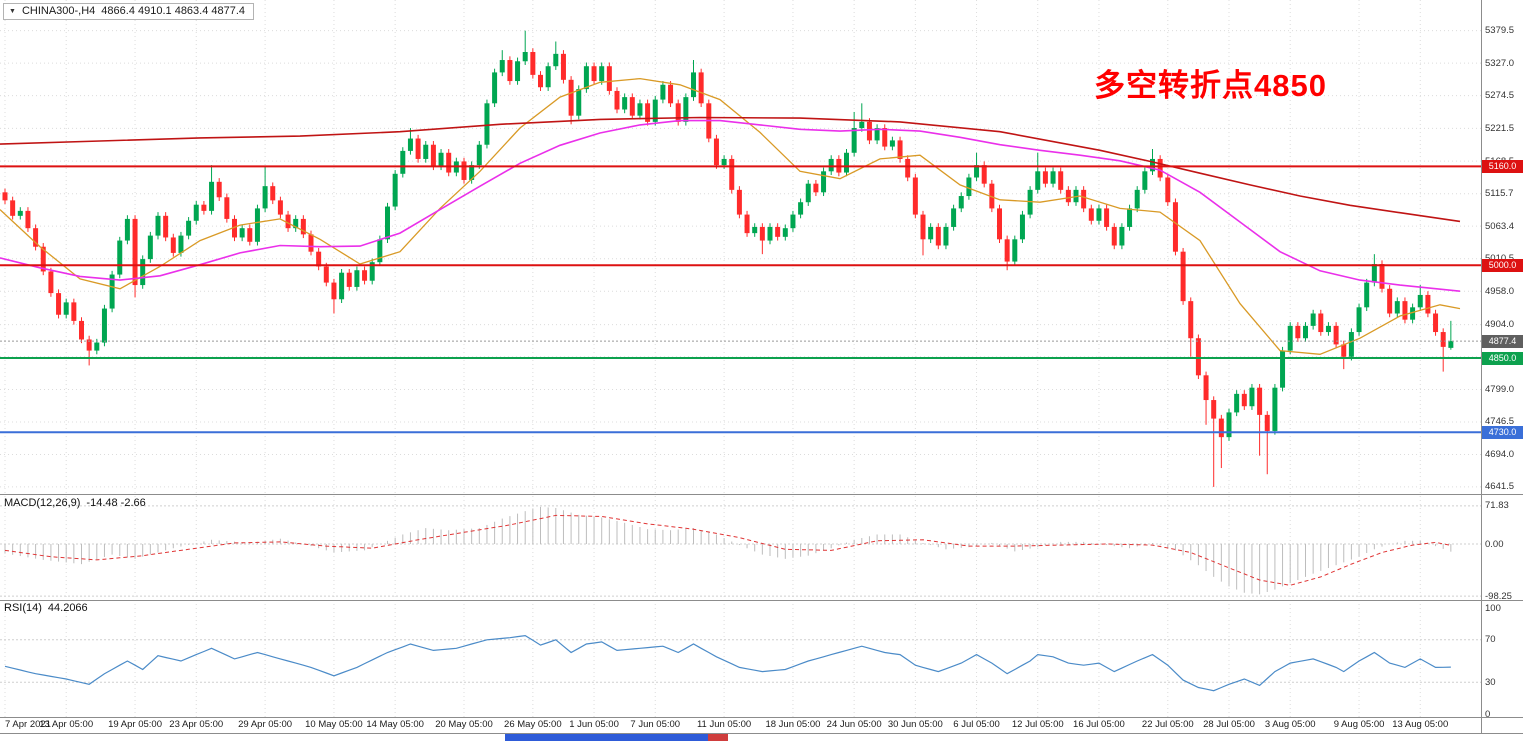 The width and height of the screenshot is (1523, 741). I want to click on price-axis-label: 5115.7, so click(1499, 194).